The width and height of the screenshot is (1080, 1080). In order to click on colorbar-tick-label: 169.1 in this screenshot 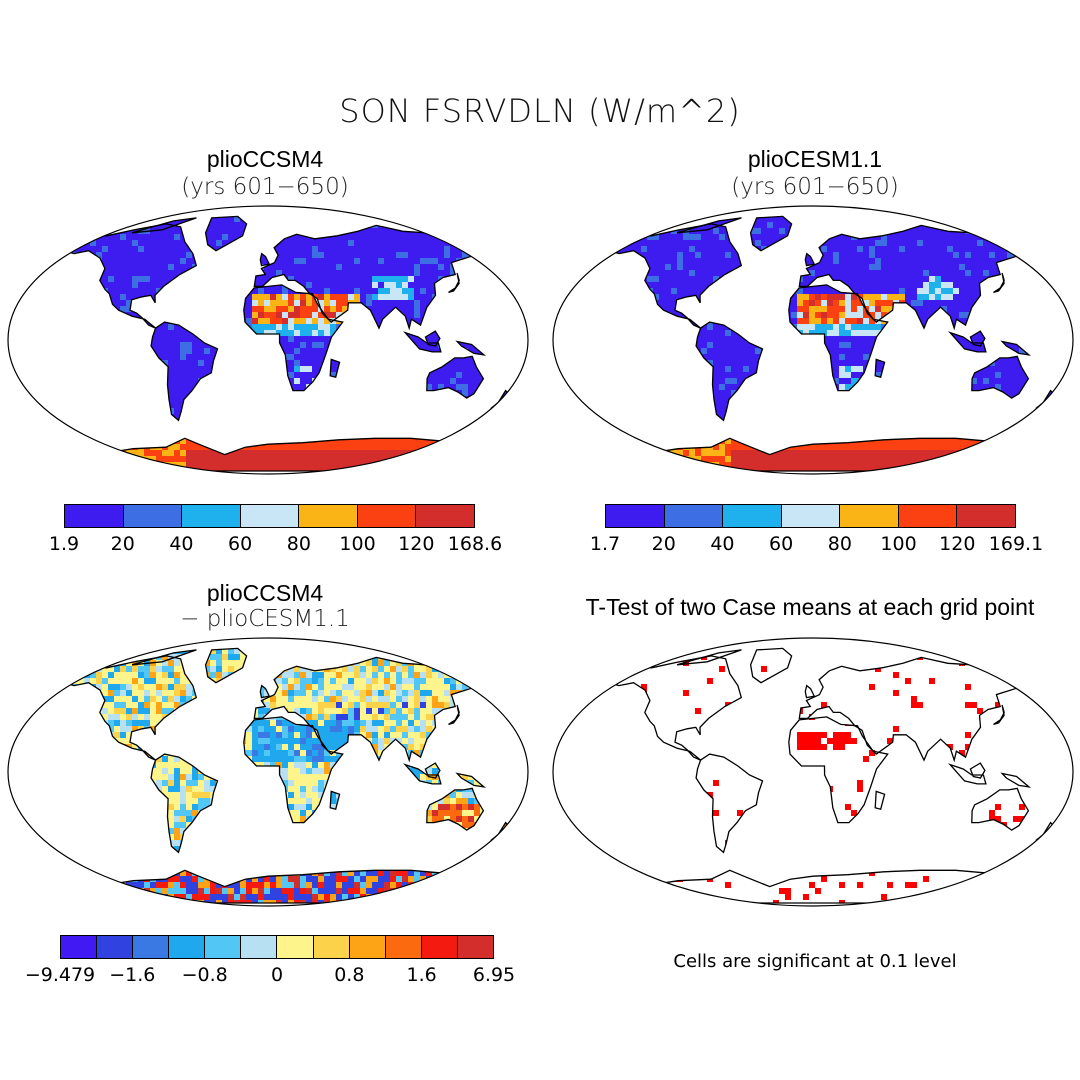, I will do `click(1016, 544)`.